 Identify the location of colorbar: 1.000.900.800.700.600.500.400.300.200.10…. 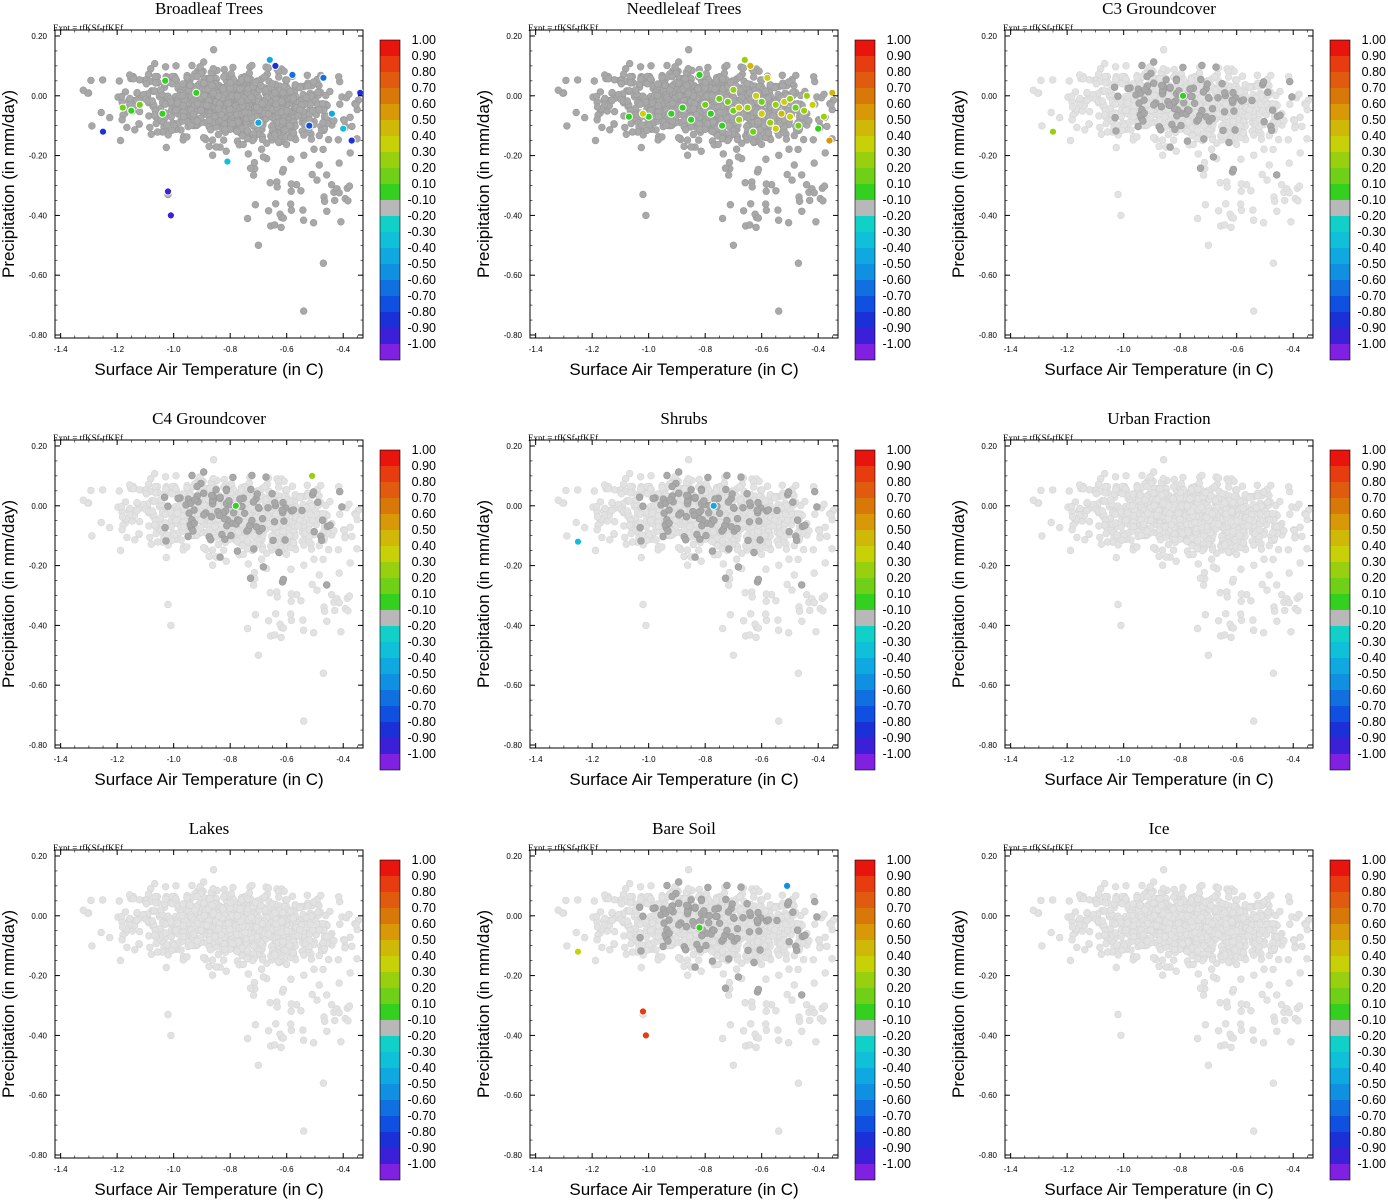
(408, 197).